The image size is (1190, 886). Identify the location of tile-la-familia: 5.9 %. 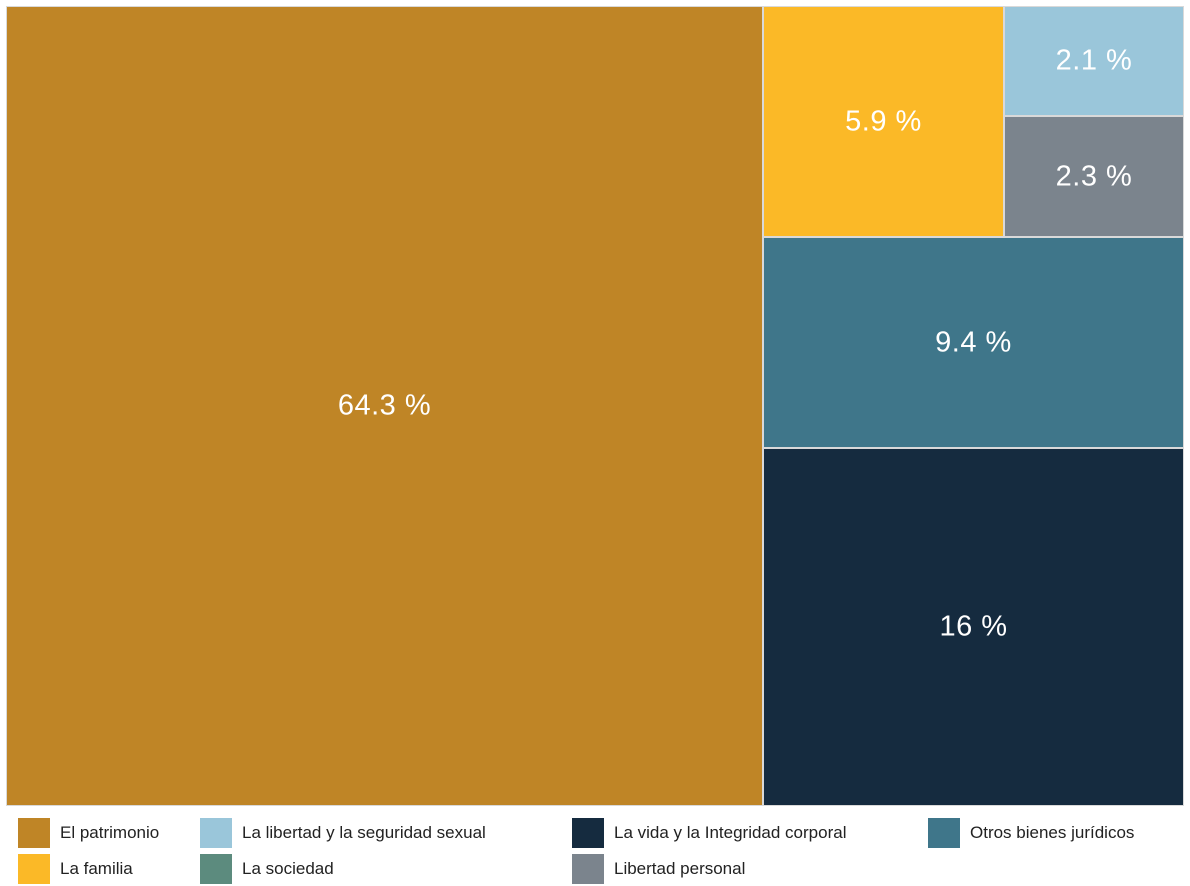
(883, 121).